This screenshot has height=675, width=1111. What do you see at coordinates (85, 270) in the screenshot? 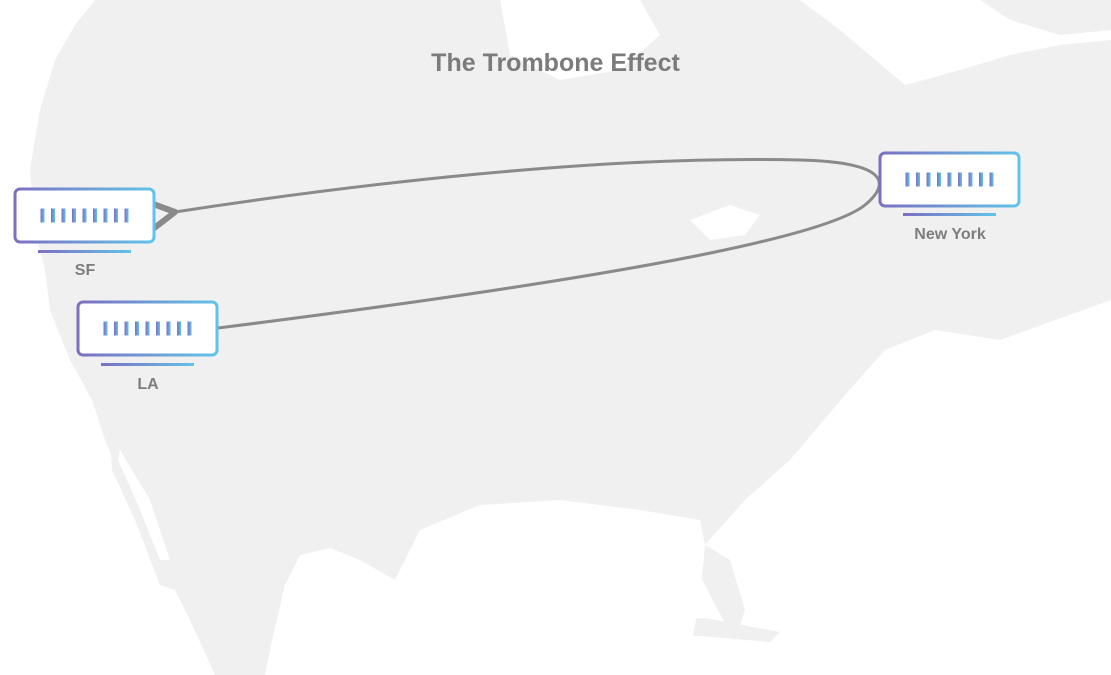
I see `sf-label: SF` at bounding box center [85, 270].